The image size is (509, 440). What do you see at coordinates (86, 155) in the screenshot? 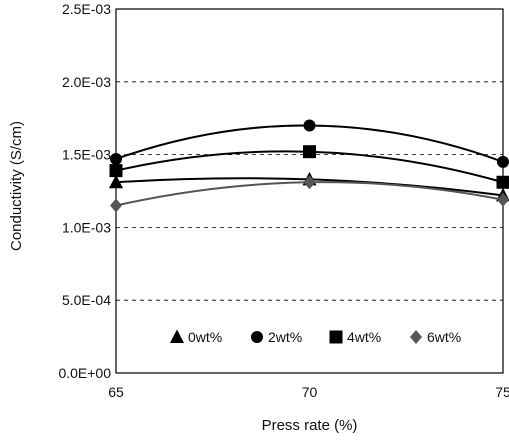
I see `y-tick-label: 1.5E-03` at bounding box center [86, 155].